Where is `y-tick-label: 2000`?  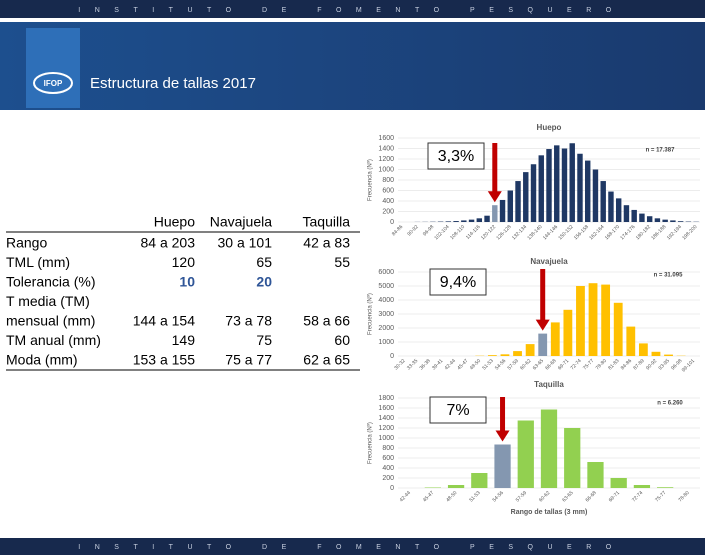 y-tick-label: 2000 is located at coordinates (386, 328).